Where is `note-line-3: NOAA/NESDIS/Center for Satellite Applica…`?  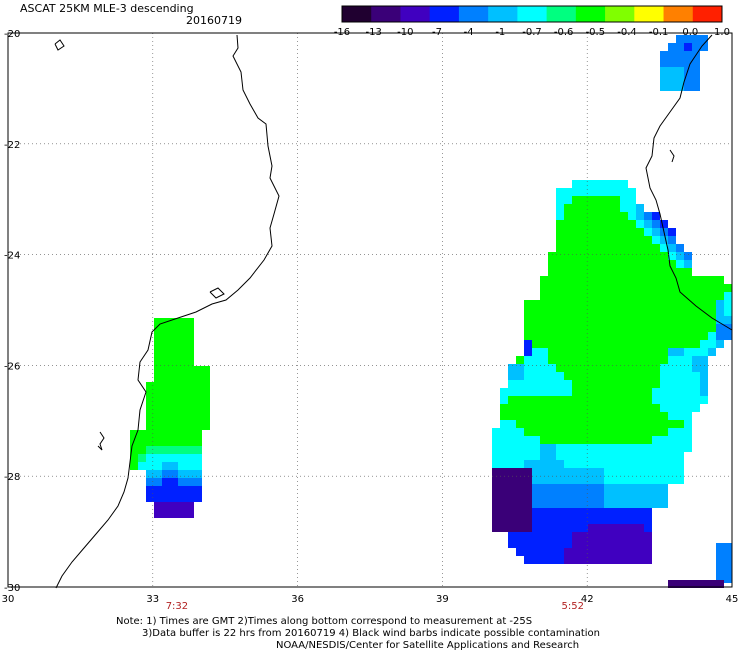
note-line-3: NOAA/NESDIS/Center for Satellite Applica… is located at coordinates (427, 645).